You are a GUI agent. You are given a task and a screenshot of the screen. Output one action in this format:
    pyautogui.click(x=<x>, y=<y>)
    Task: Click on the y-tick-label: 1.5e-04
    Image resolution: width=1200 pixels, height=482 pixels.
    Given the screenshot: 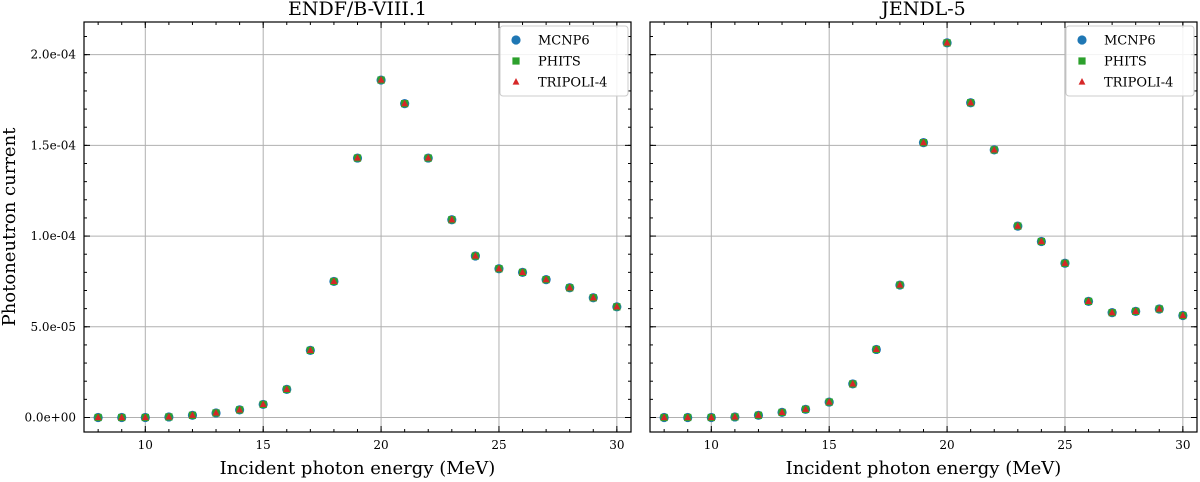 What is the action you would take?
    pyautogui.click(x=53, y=145)
    